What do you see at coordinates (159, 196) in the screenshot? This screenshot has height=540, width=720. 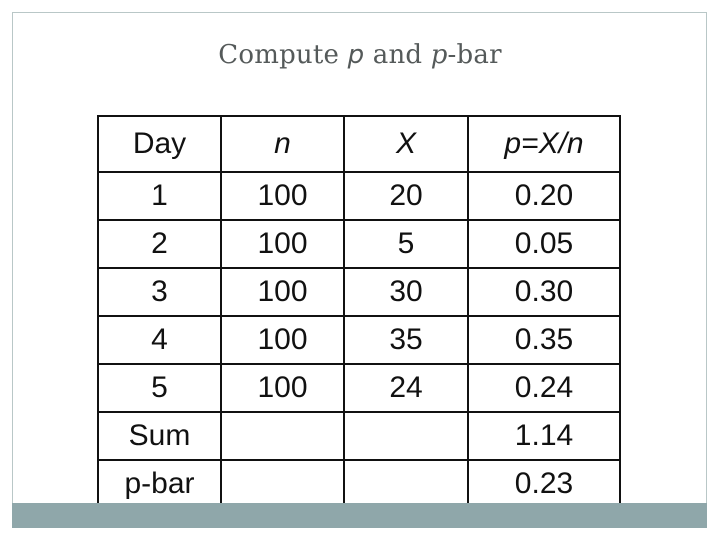 I see `cell-day: 1` at bounding box center [159, 196].